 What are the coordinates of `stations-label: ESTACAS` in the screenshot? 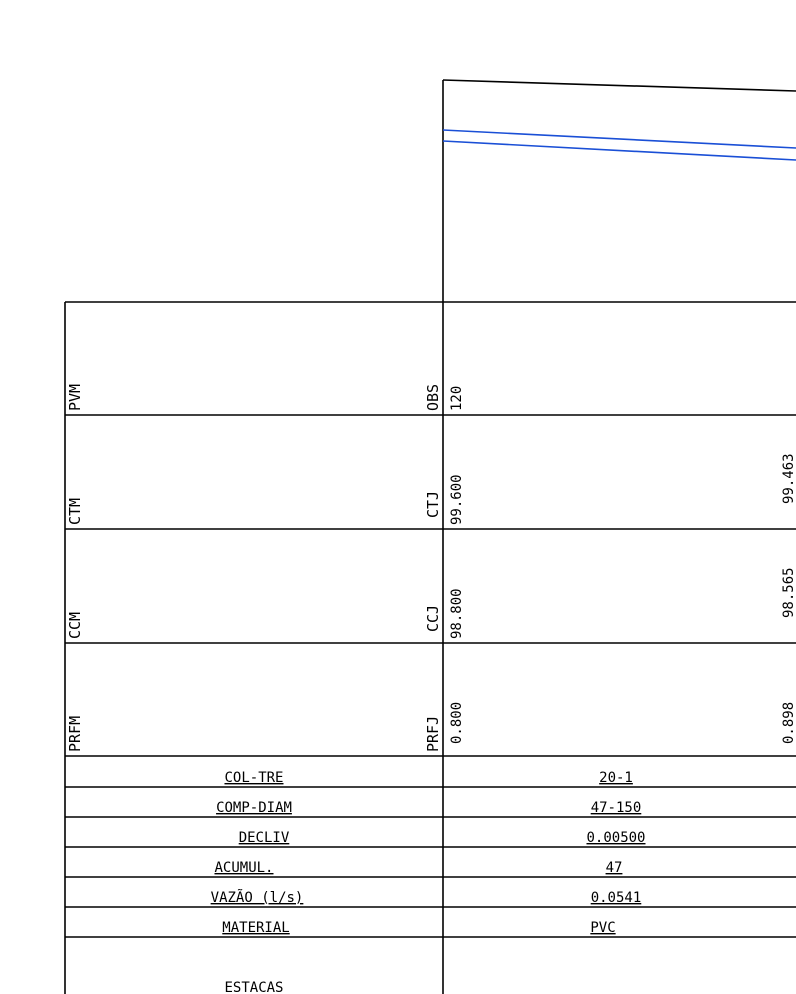 It's located at (253, 987).